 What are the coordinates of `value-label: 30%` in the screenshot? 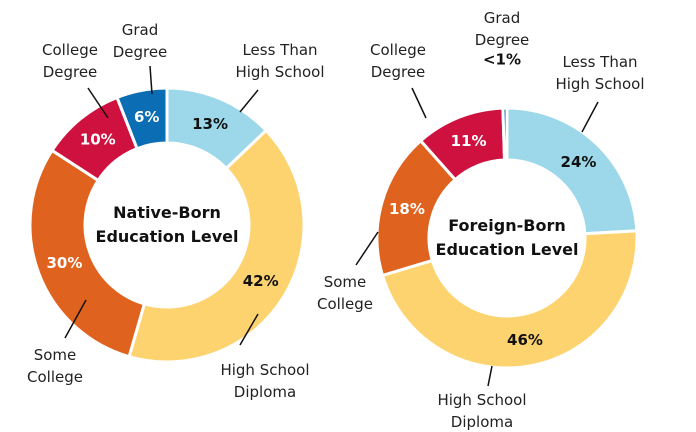 It's located at (64, 263).